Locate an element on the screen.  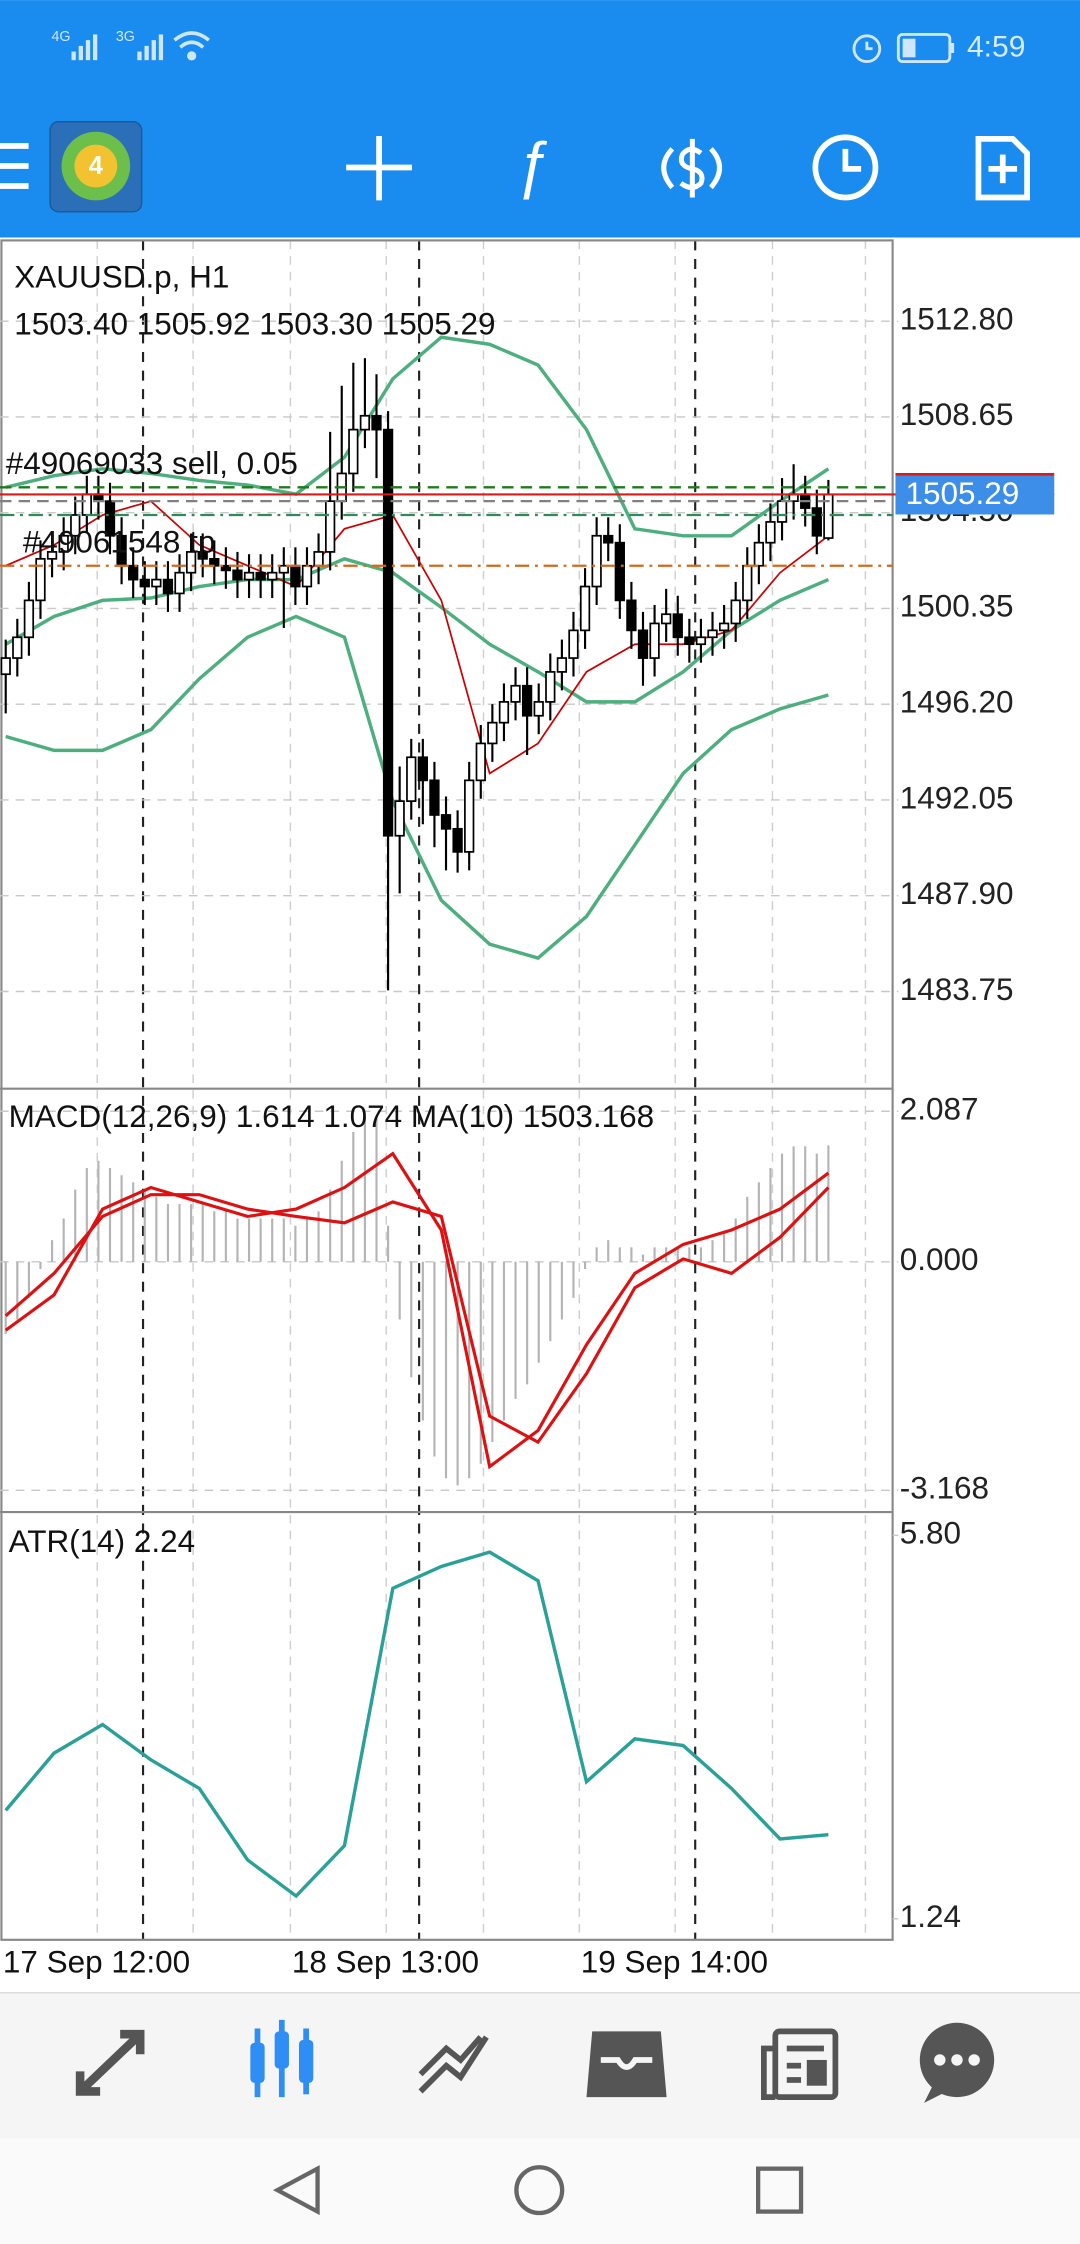
svg-text: 4 is located at coordinates (96, 166).